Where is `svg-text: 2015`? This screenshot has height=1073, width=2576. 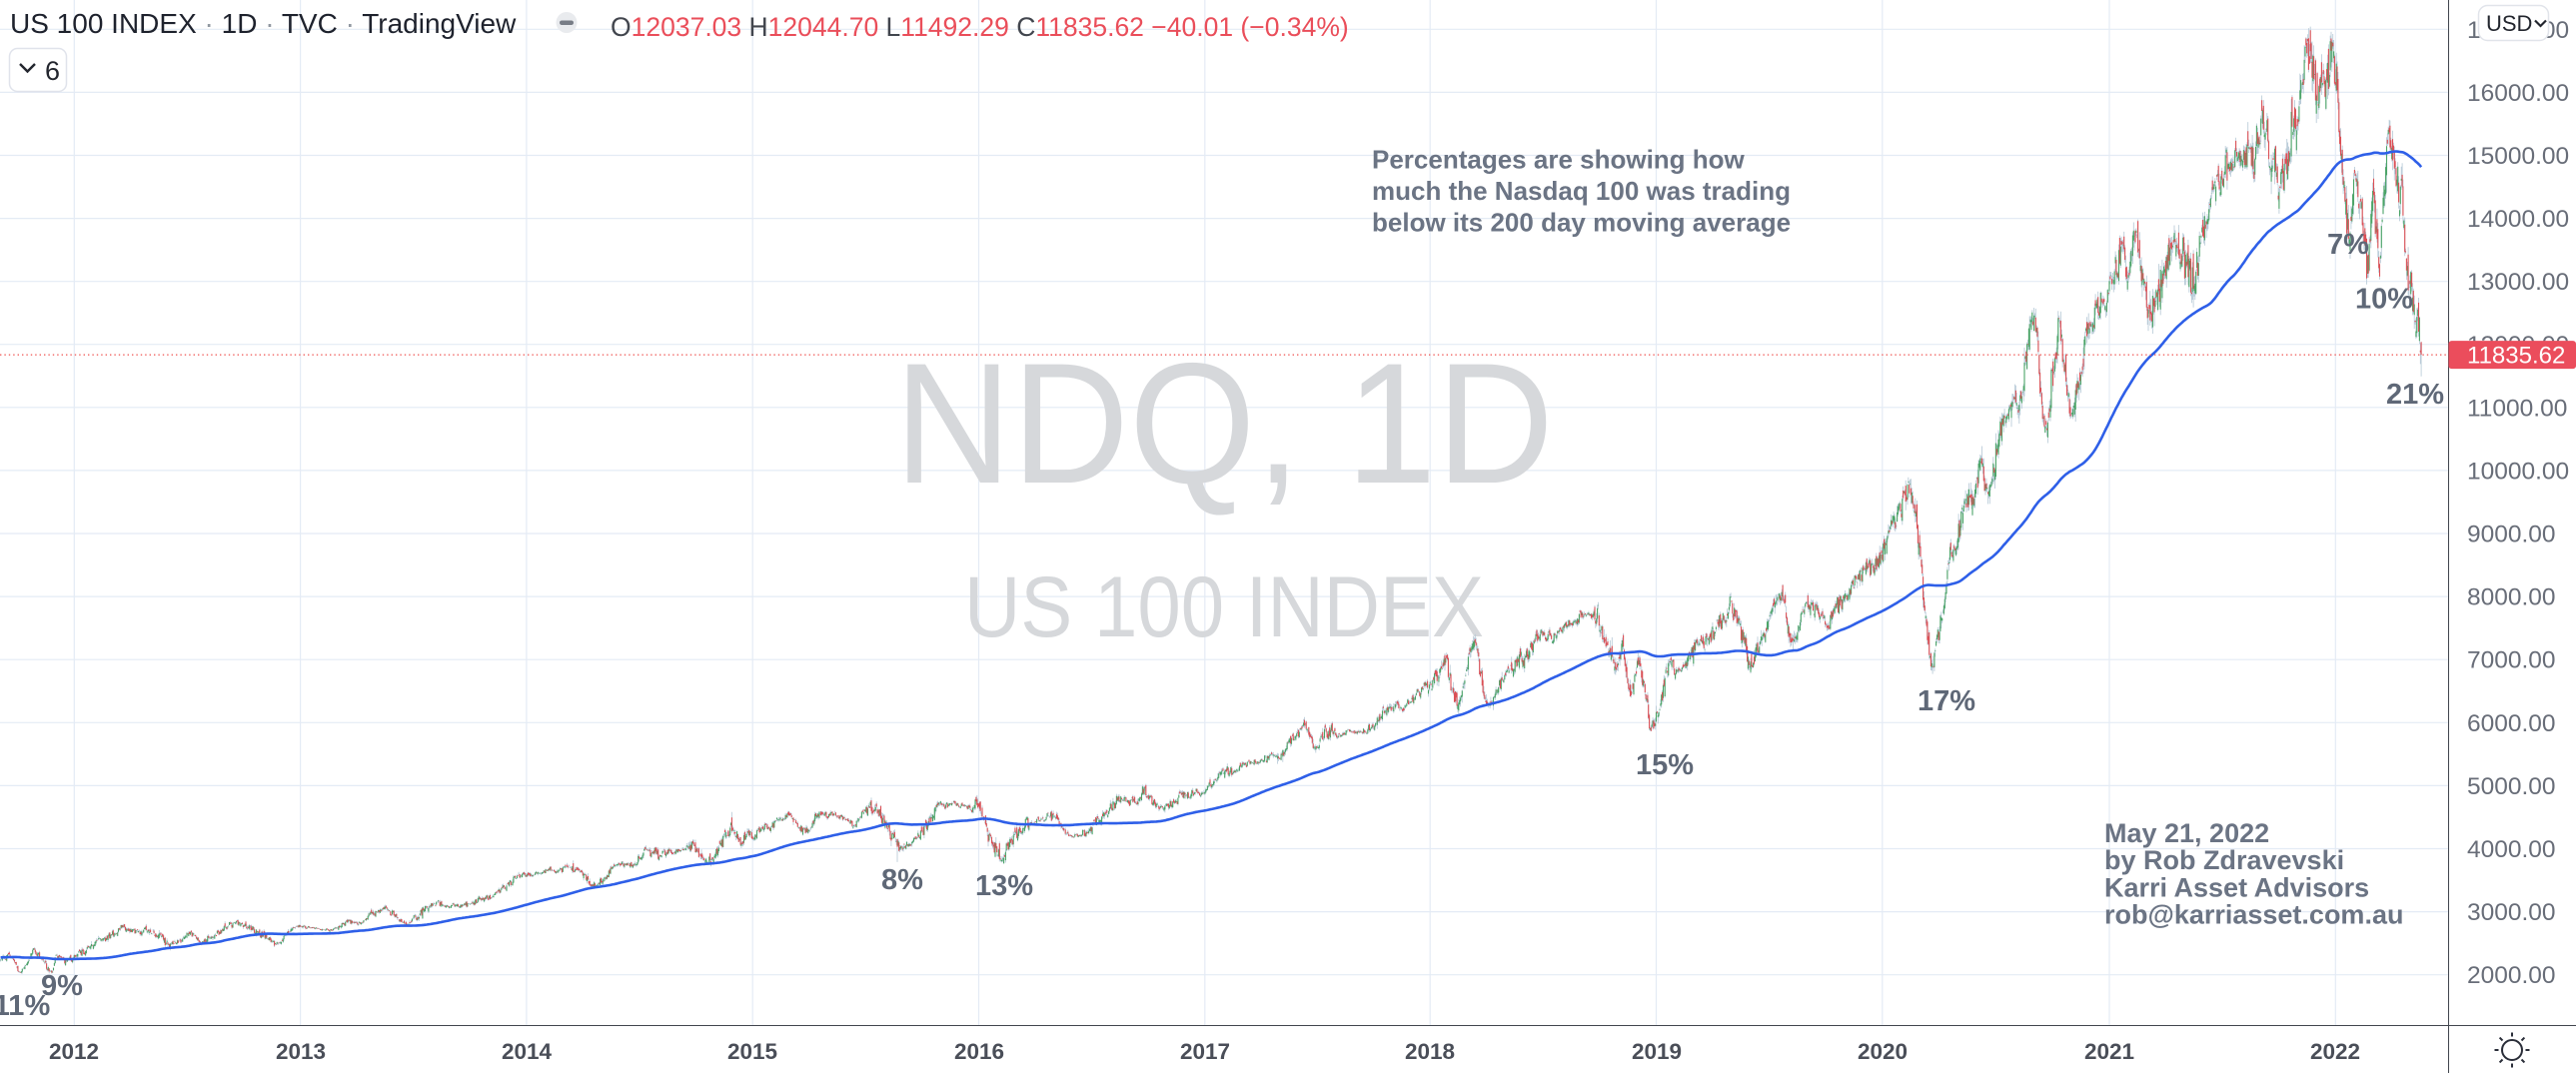
svg-text: 2015 is located at coordinates (752, 1051).